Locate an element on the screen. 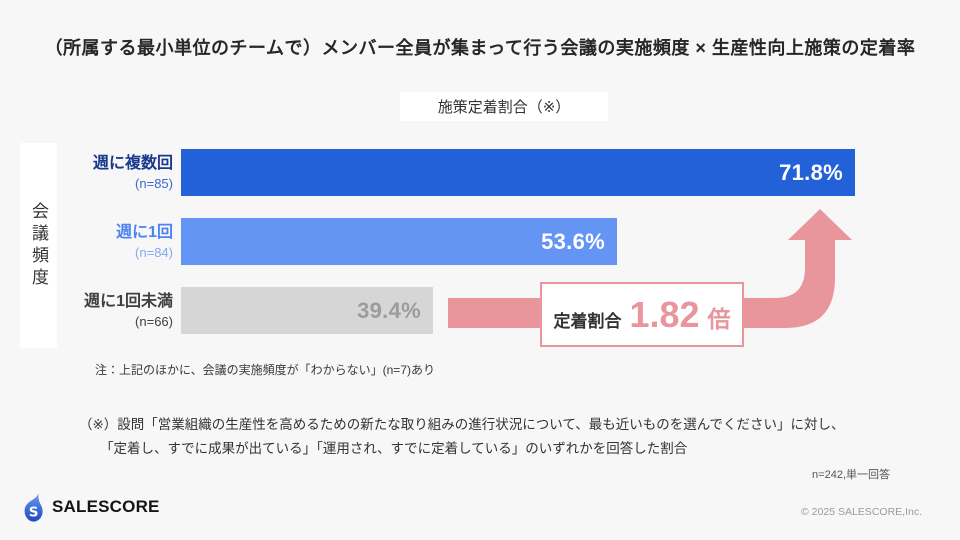  bar: 39.4% is located at coordinates (307, 310).